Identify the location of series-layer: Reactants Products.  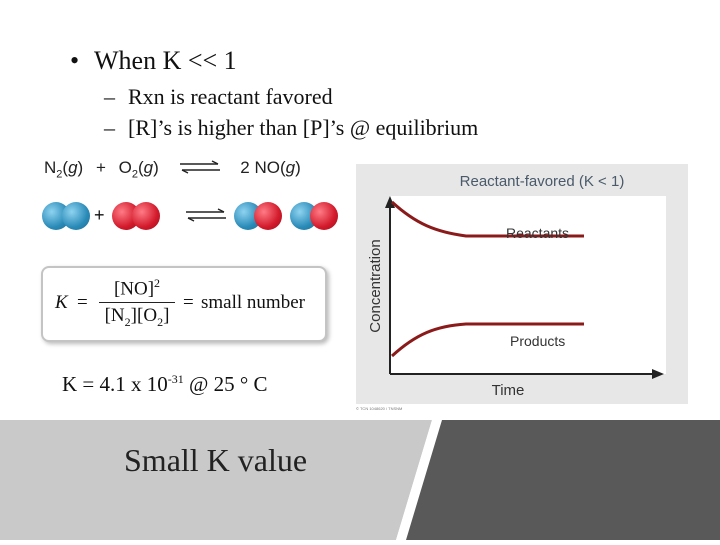
(487, 279).